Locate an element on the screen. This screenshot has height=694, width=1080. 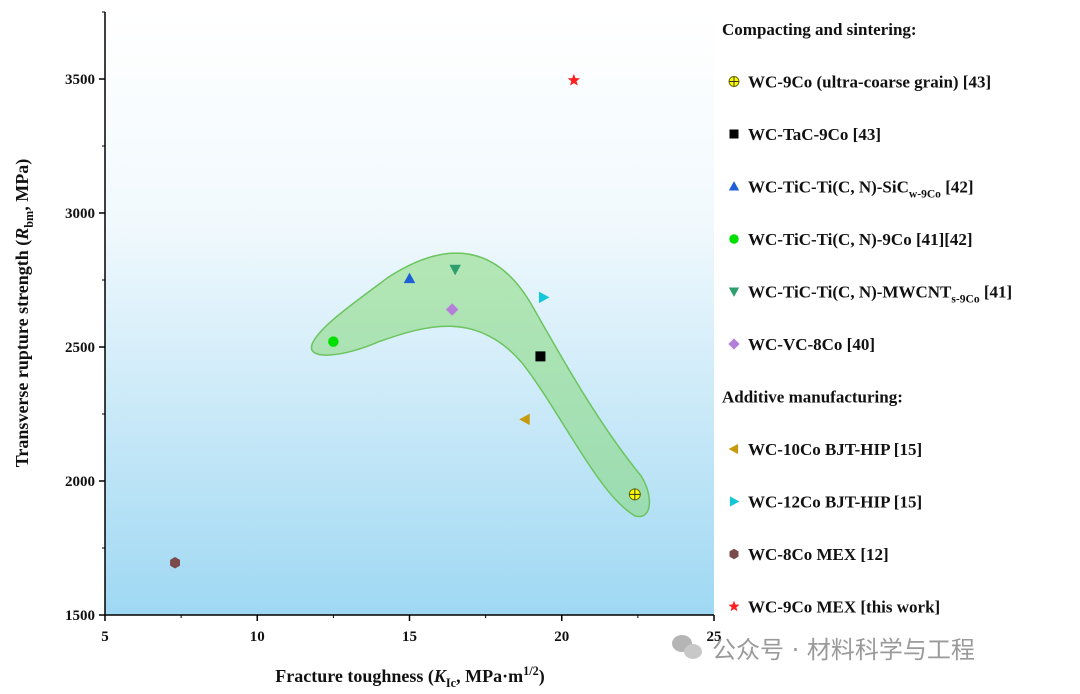
y-tick-label: 1500 is located at coordinates (80, 616).